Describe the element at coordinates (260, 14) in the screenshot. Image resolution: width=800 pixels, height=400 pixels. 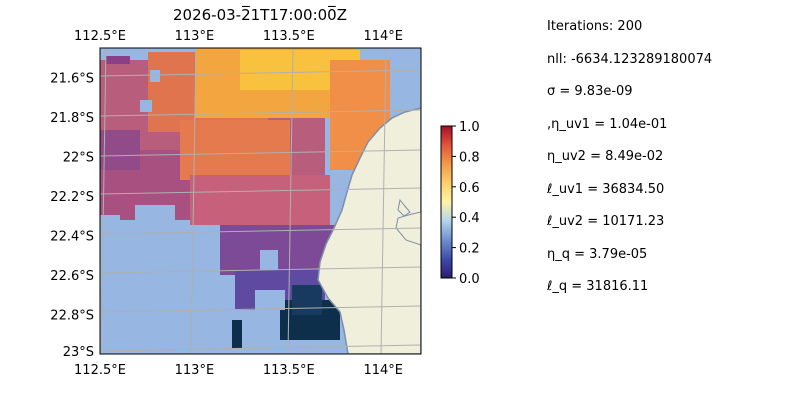
I see `chart-title: 2026-03-2̅1T17:00:00̅Z` at that location.